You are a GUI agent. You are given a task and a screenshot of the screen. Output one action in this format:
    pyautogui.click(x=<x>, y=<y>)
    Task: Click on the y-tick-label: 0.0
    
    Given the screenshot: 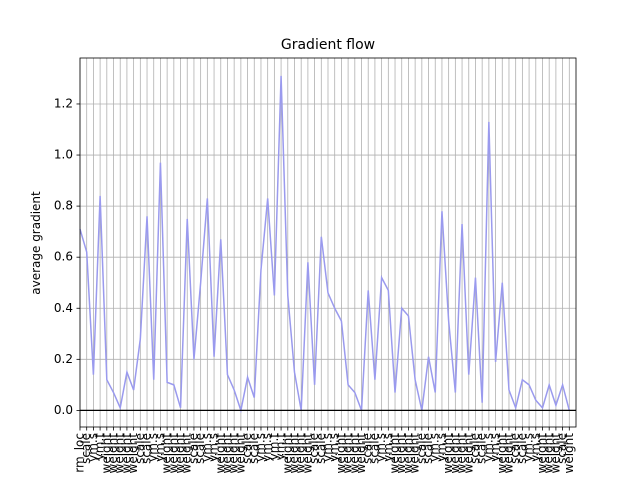 What is the action you would take?
    pyautogui.click(x=63, y=410)
    